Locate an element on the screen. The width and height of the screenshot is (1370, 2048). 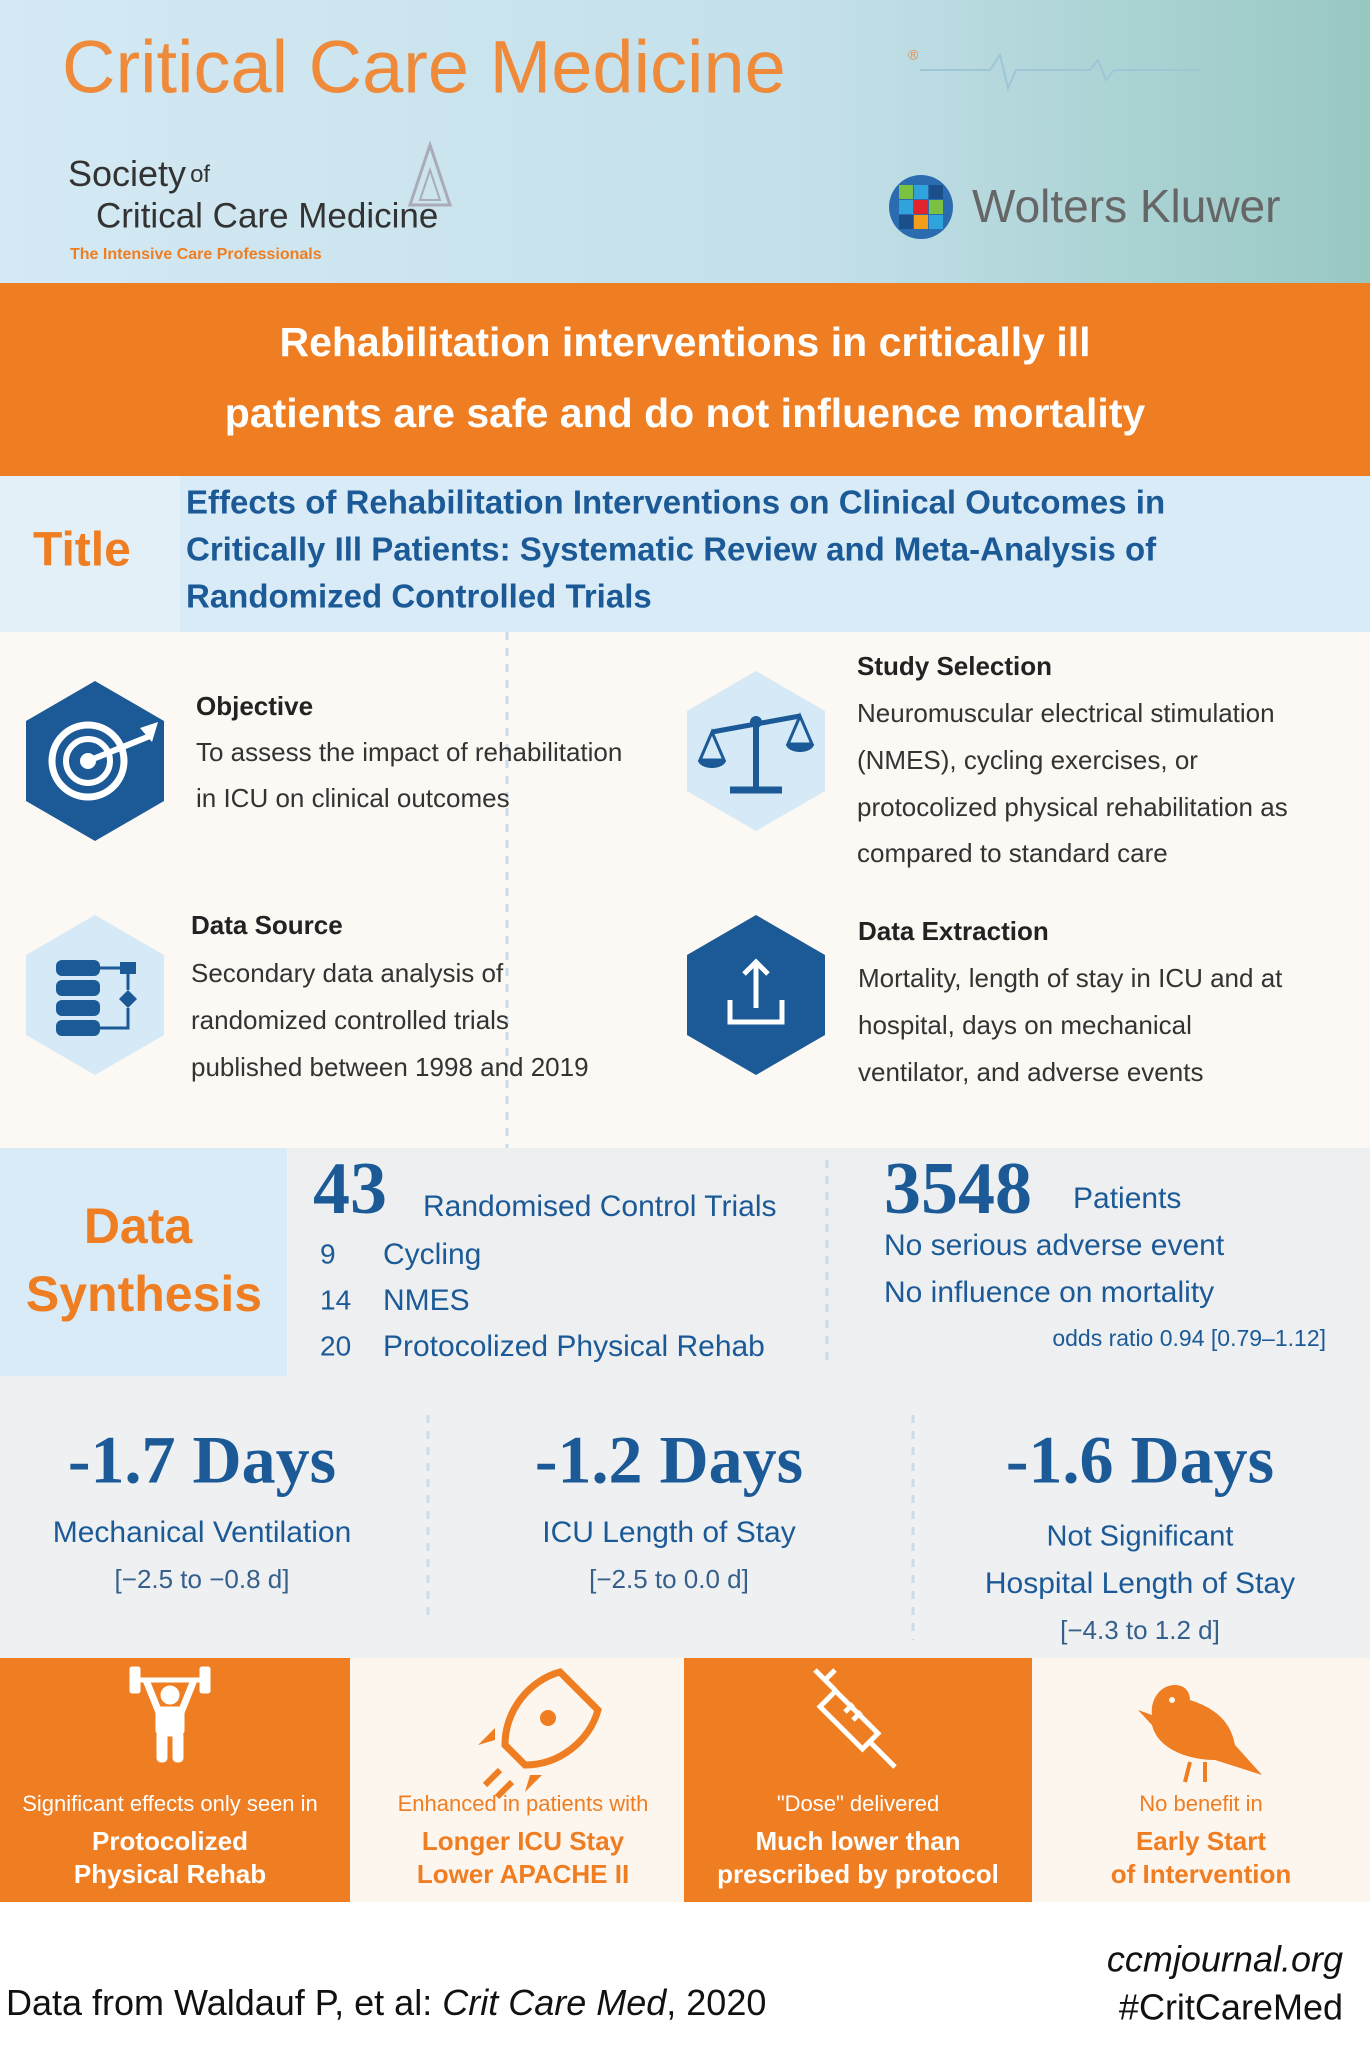
method-text: compared to standard care is located at coordinates (1012, 853).